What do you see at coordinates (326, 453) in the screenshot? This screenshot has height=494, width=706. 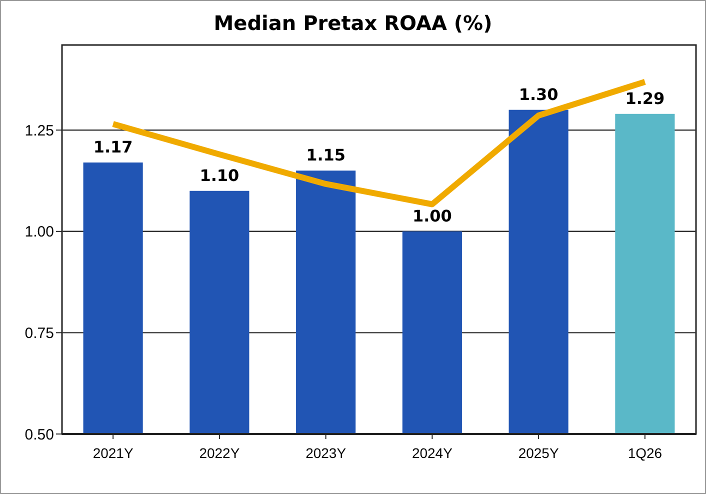 I see `x-tick-label: 2023Y` at bounding box center [326, 453].